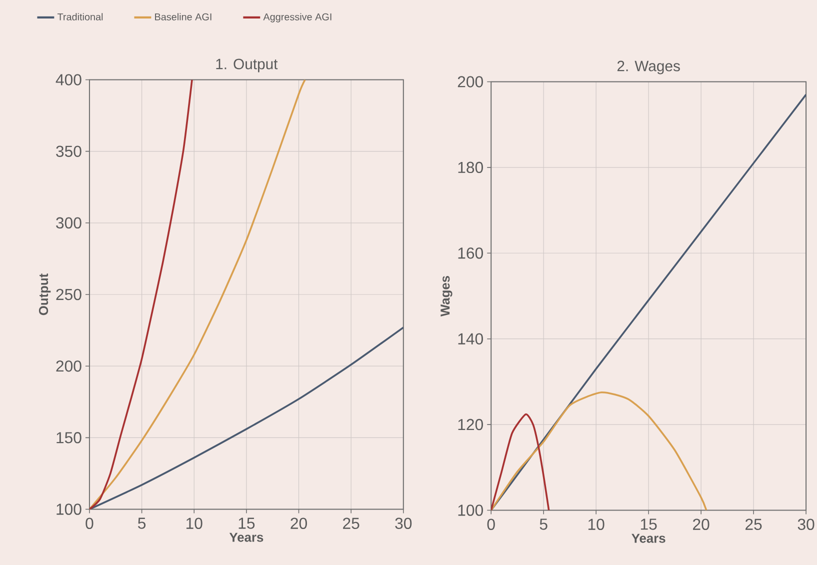 The image size is (817, 565). What do you see at coordinates (470, 338) in the screenshot?
I see `y-tick-label: 140` at bounding box center [470, 338].